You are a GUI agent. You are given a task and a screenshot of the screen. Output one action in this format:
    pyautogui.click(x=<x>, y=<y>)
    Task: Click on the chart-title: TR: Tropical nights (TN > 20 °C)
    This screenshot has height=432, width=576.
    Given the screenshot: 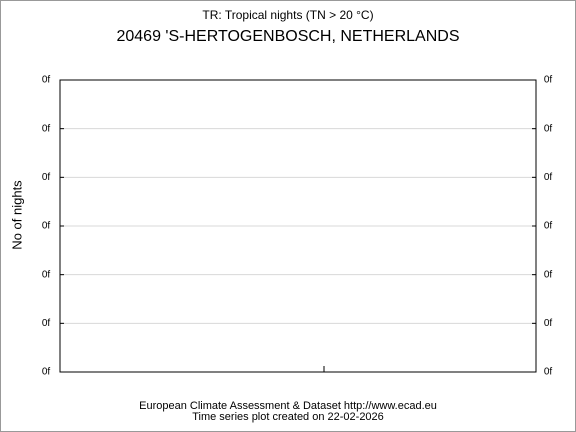 What is the action you would take?
    pyautogui.click(x=287, y=15)
    